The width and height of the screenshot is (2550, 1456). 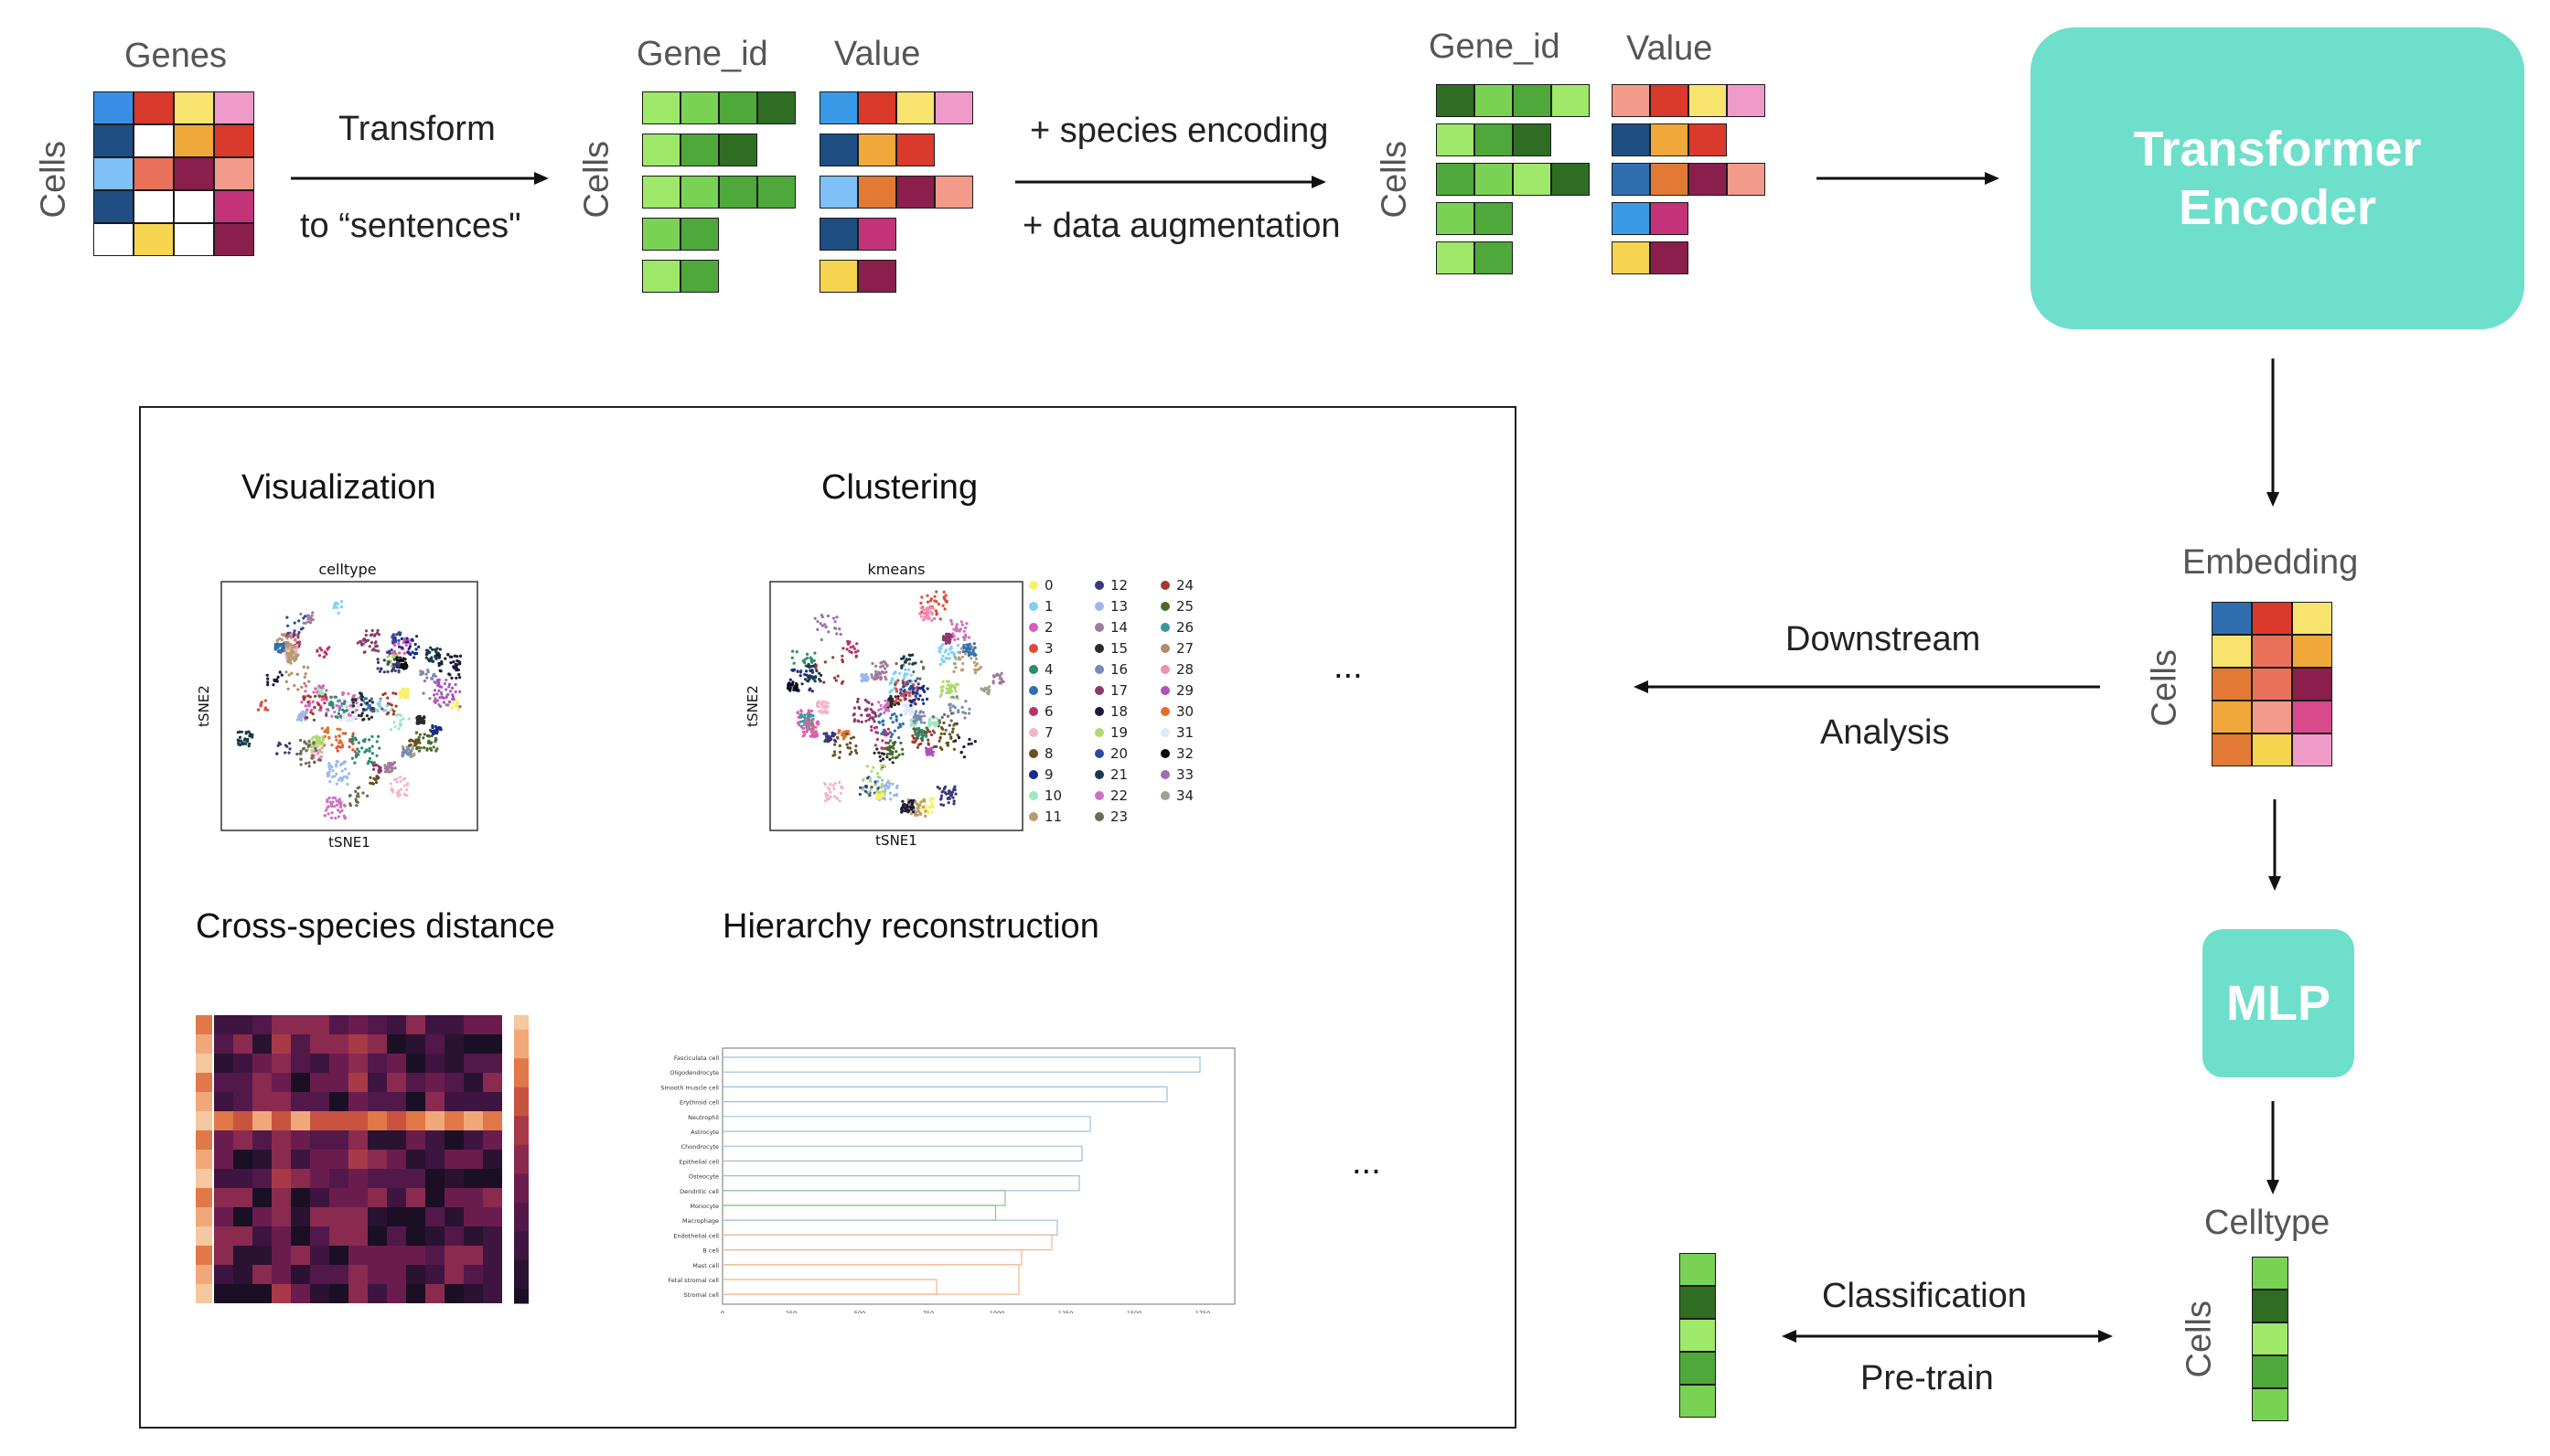 I want to click on sentence-gene-cell, so click(x=699, y=107).